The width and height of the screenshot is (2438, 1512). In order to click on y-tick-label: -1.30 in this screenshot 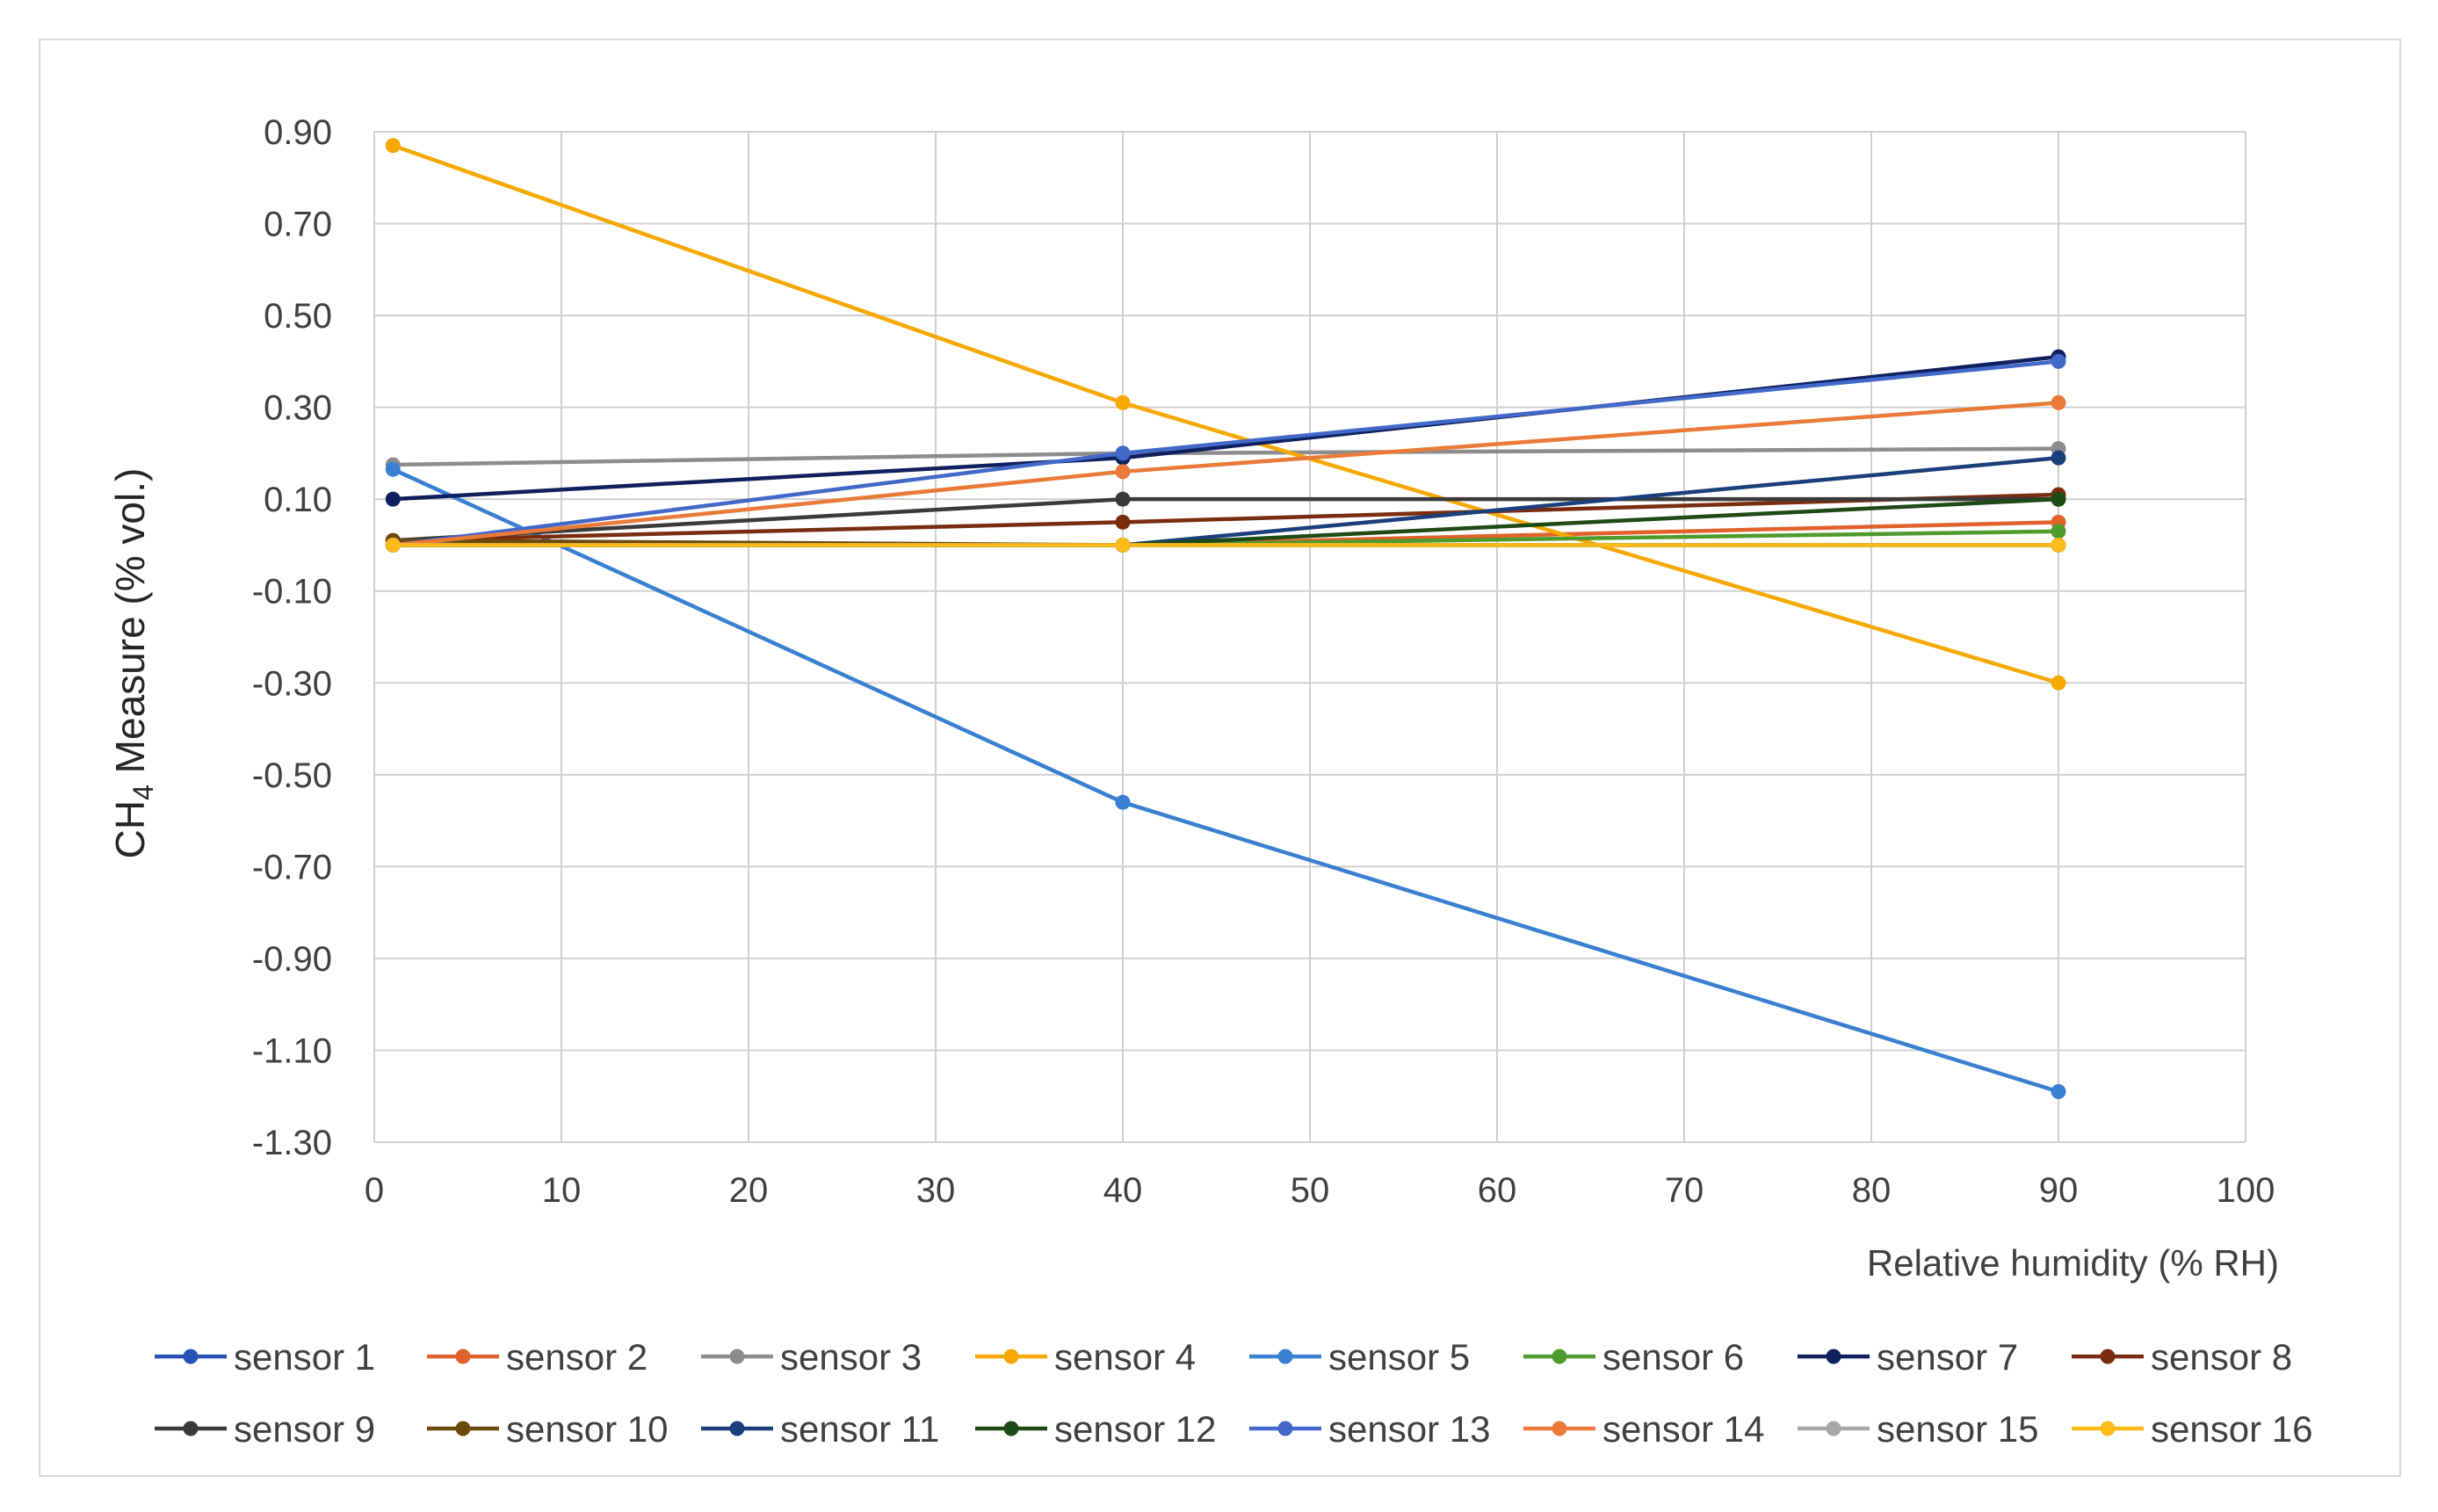, I will do `click(292, 1143)`.